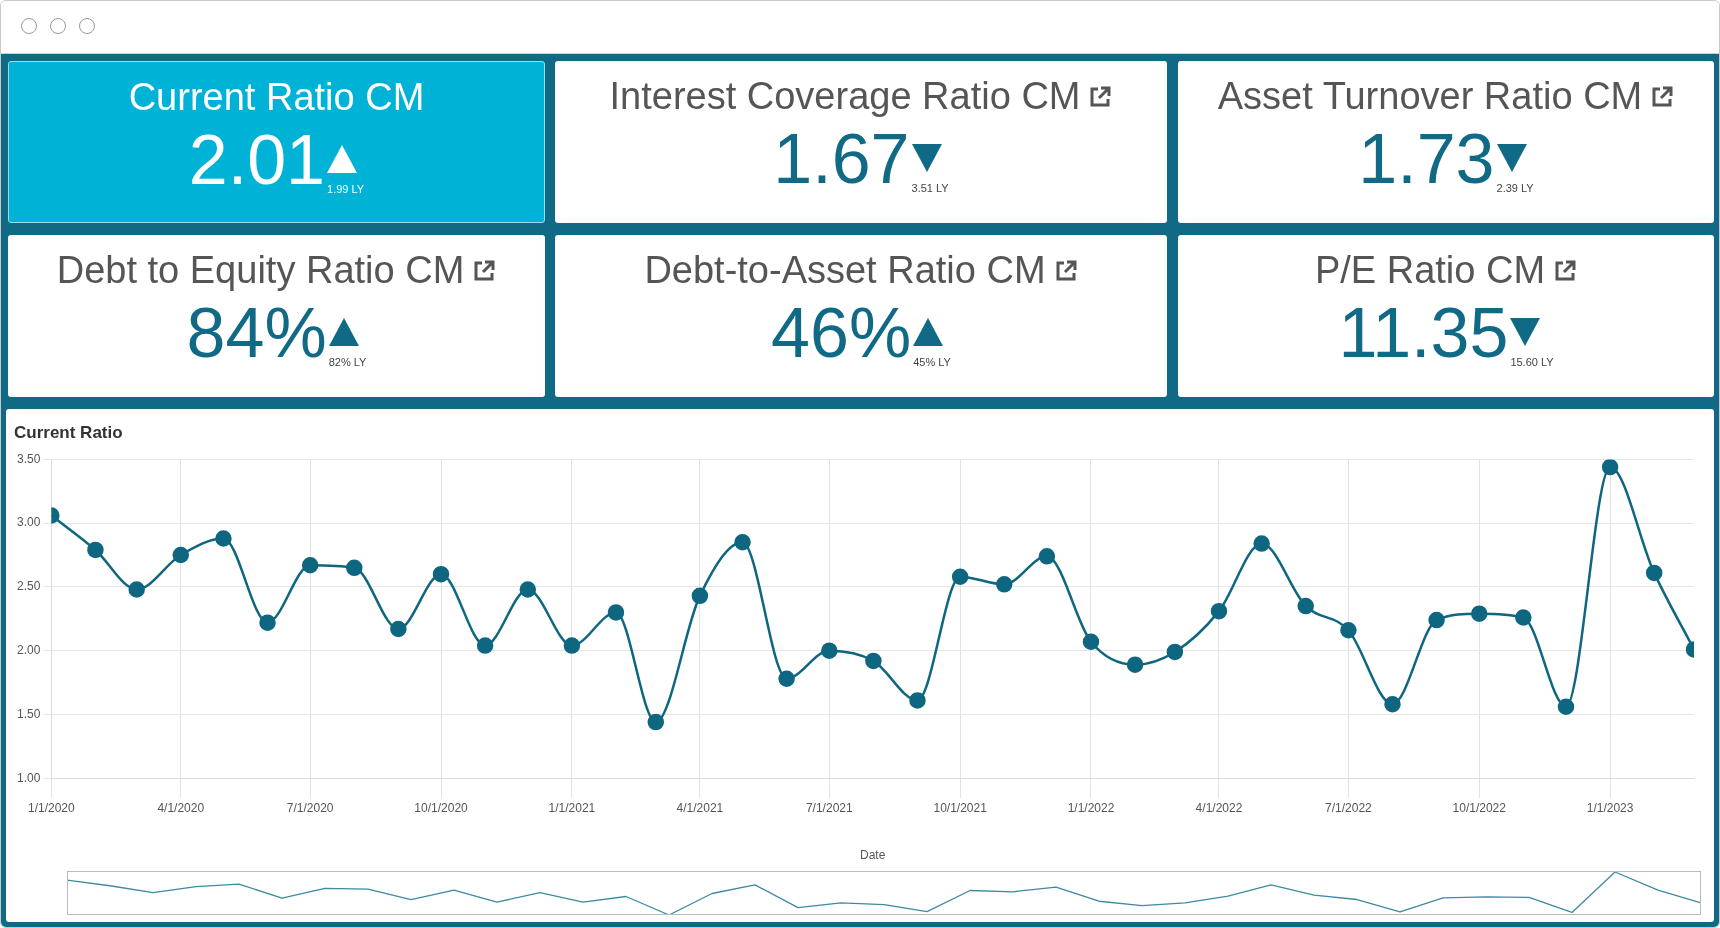 The height and width of the screenshot is (928, 1720). I want to click on text: Debt to Equity Ratio CM, so click(260, 270).